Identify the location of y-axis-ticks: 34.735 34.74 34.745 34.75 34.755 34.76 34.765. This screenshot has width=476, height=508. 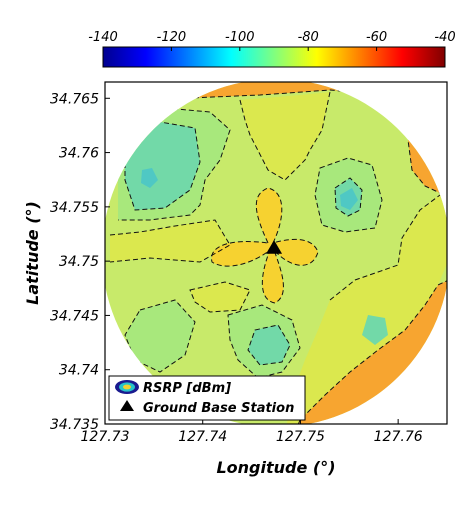
(80, 262).